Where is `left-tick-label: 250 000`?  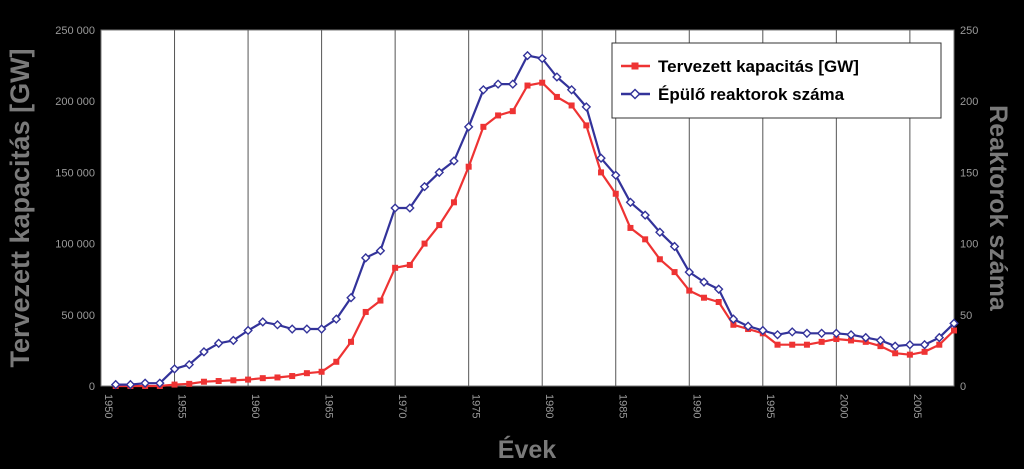
left-tick-label: 250 000 is located at coordinates (75, 31).